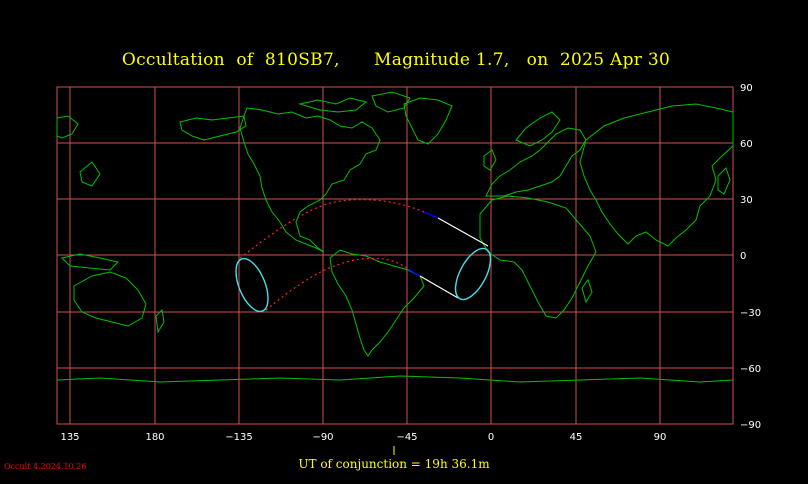  I want to click on y-tick-label: 0, so click(743, 256).